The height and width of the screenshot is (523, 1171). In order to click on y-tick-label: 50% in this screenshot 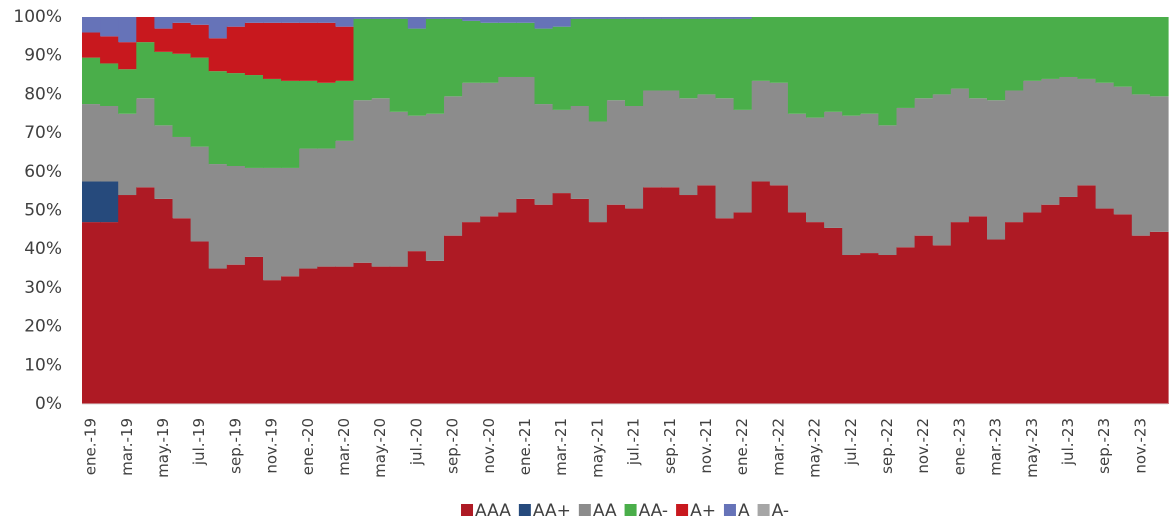, I will do `click(43, 211)`.